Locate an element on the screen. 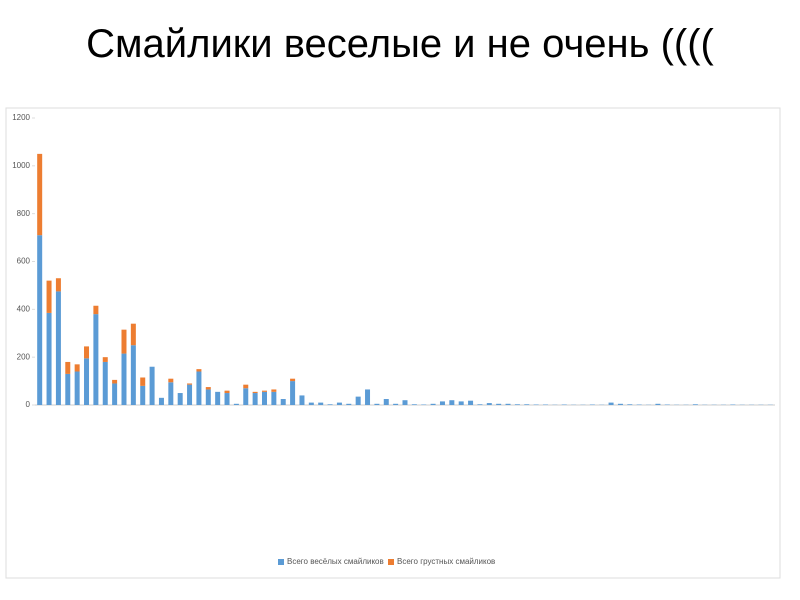 Image resolution: width=800 pixels, height=600 pixels. y-tick-label: 1000 is located at coordinates (21, 165).